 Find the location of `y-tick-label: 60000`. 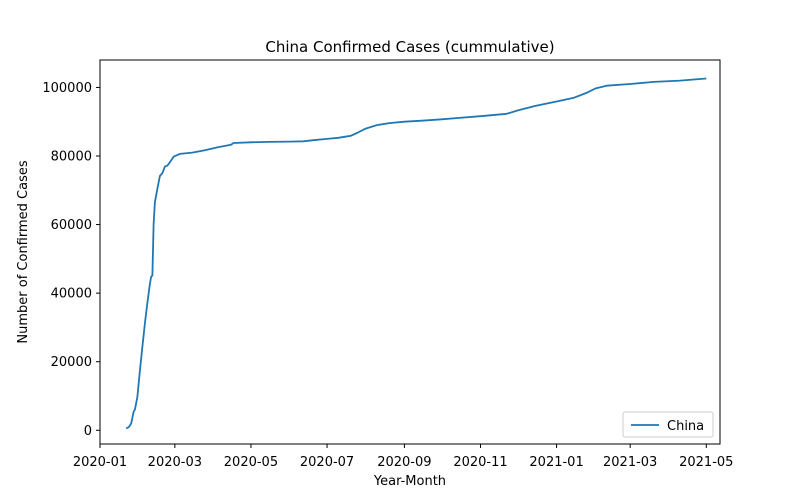

y-tick-label: 60000 is located at coordinates (71, 225).